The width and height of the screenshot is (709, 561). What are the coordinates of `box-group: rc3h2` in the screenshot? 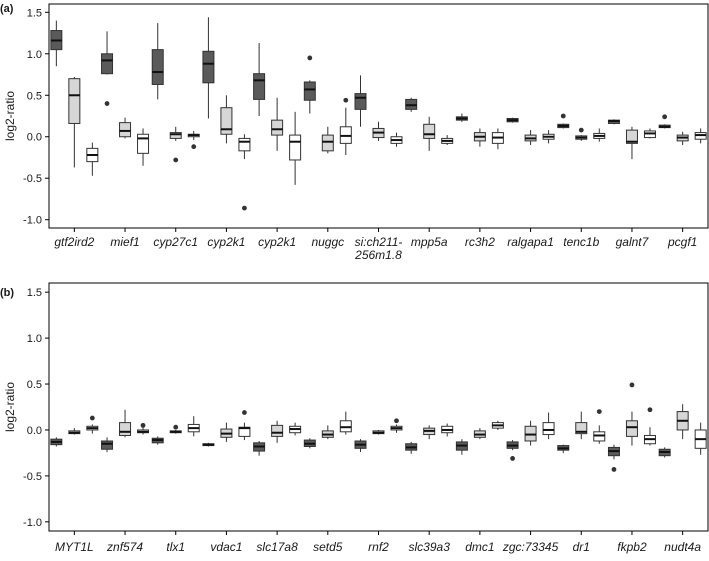 It's located at (479, 181).